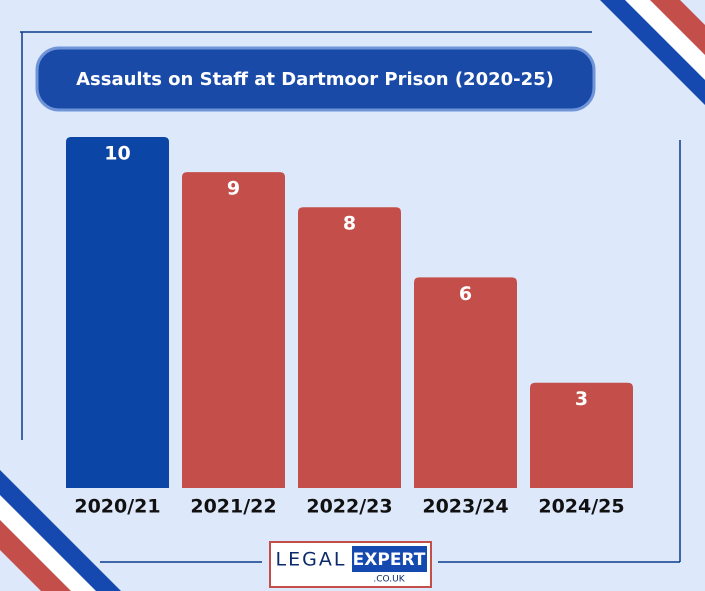 Image resolution: width=705 pixels, height=591 pixels. I want to click on logo: LEGAL EXPERT .CO.UK, so click(350, 564).